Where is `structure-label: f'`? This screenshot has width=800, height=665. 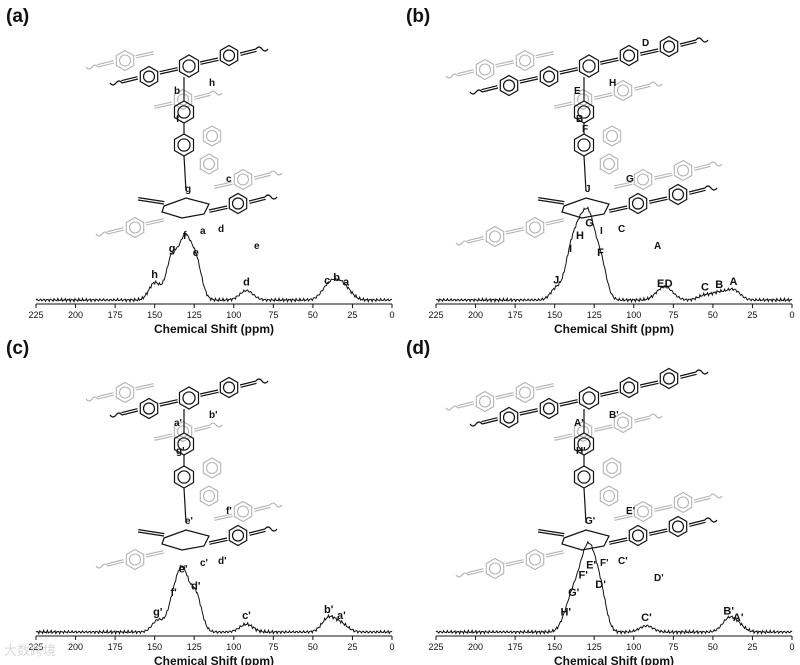
structure-label: f' is located at coordinates (229, 511).